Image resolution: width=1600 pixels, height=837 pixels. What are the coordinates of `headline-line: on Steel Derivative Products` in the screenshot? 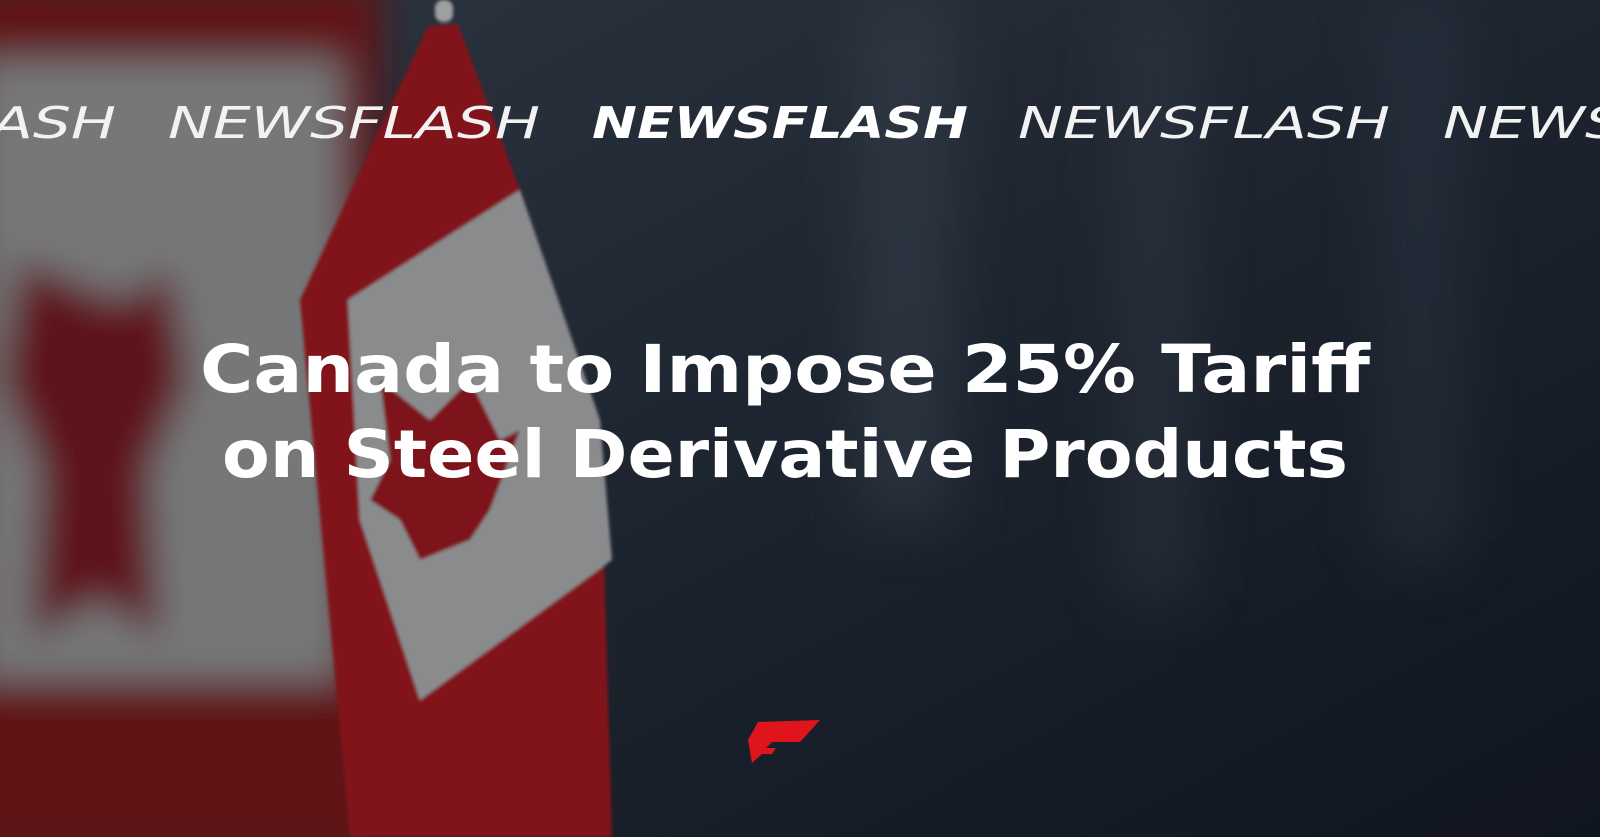 It's located at (785, 454).